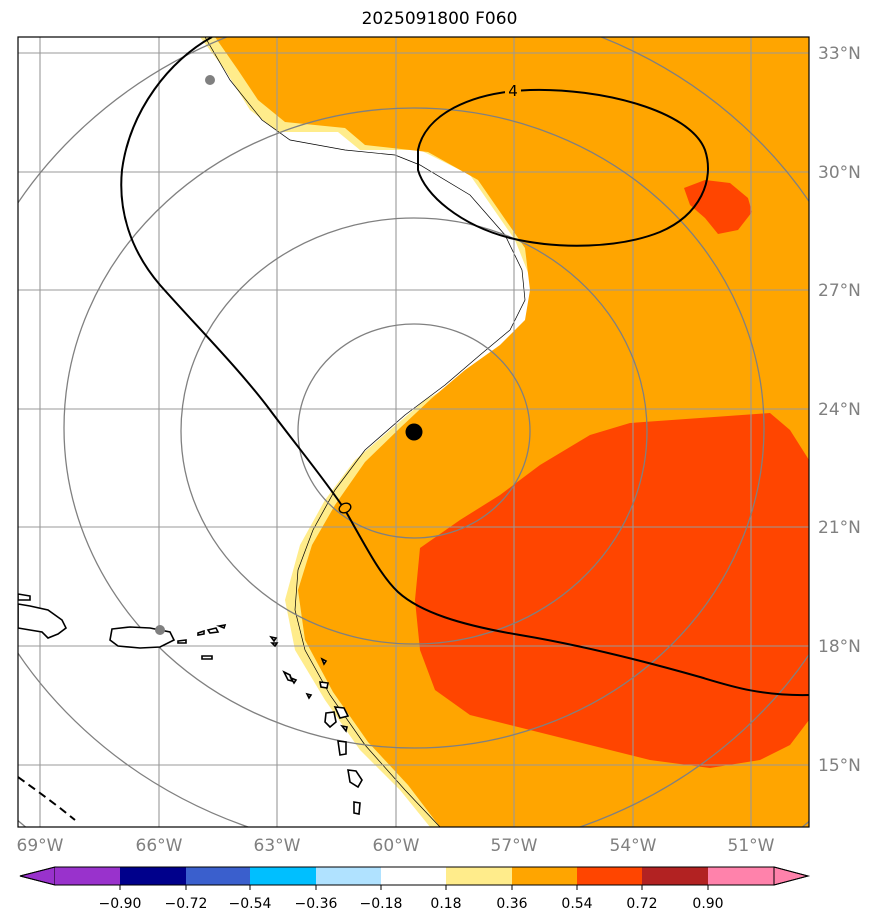 Image resolution: width=879 pixels, height=924 pixels. I want to click on lat-tick-labels: 33°N 30°N 27°N 24°N 21°N 18°N 15°N, so click(839, 410).